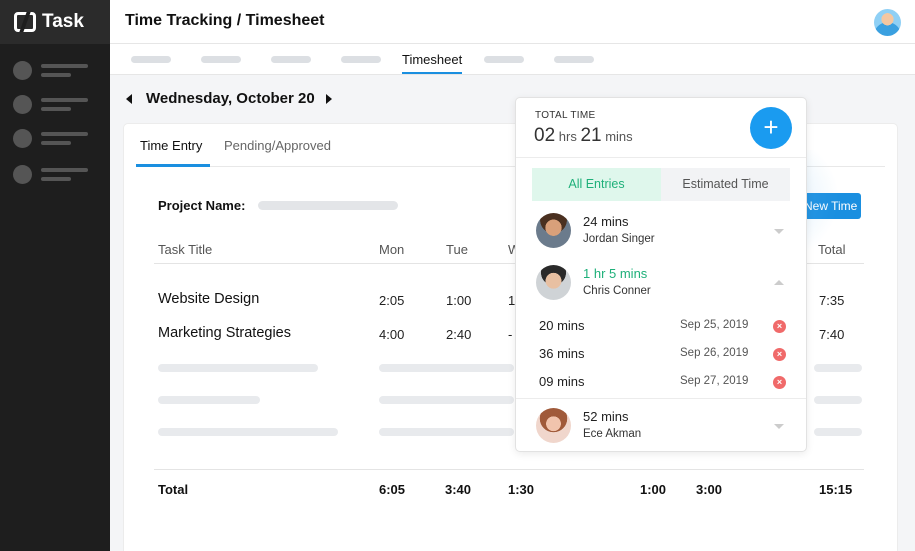 This screenshot has height=551, width=915. Describe the element at coordinates (562, 325) in the screenshot. I see `sub-entry-duration: 20 mins` at that location.